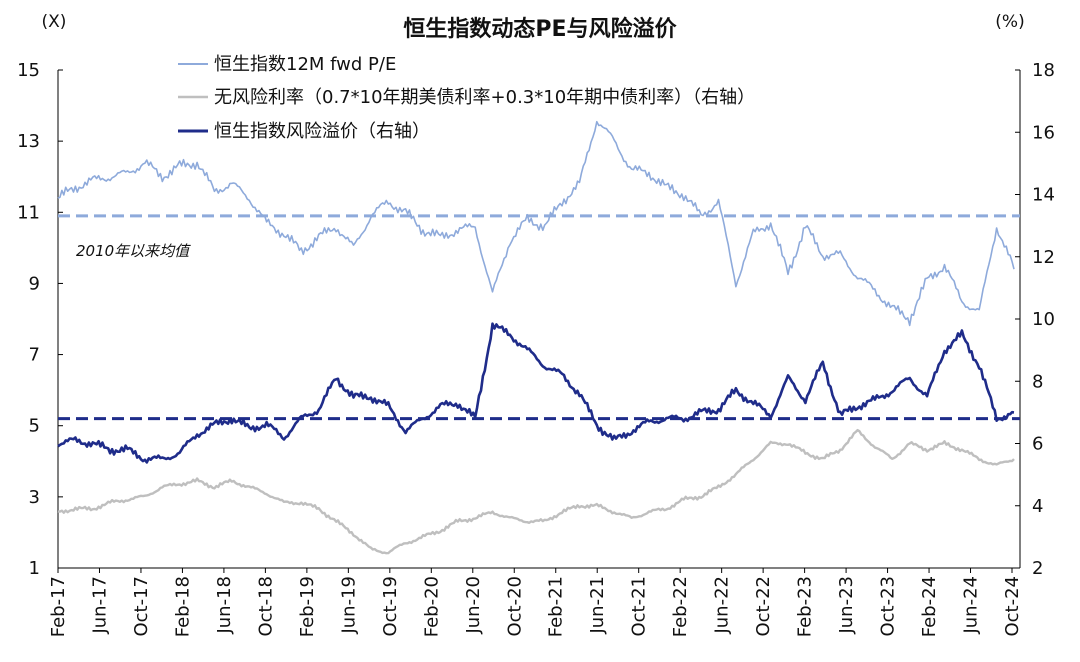 Image resolution: width=1080 pixels, height=662 pixels. Describe the element at coordinates (307, 606) in the screenshot. I see `x-tick-label: Feb-19` at that location.